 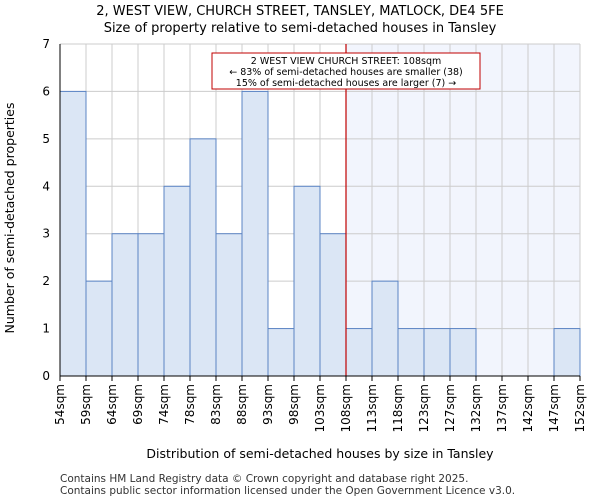 I want to click on y-tick-label: 5, so click(x=46, y=139).